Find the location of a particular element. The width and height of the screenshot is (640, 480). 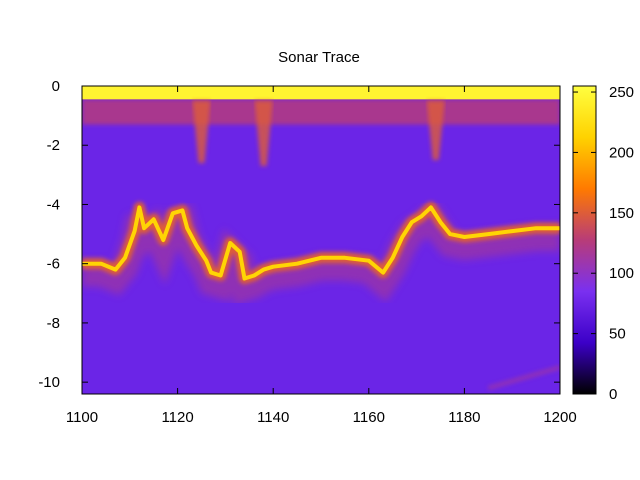

y-tick-label: -10 is located at coordinates (49, 382).